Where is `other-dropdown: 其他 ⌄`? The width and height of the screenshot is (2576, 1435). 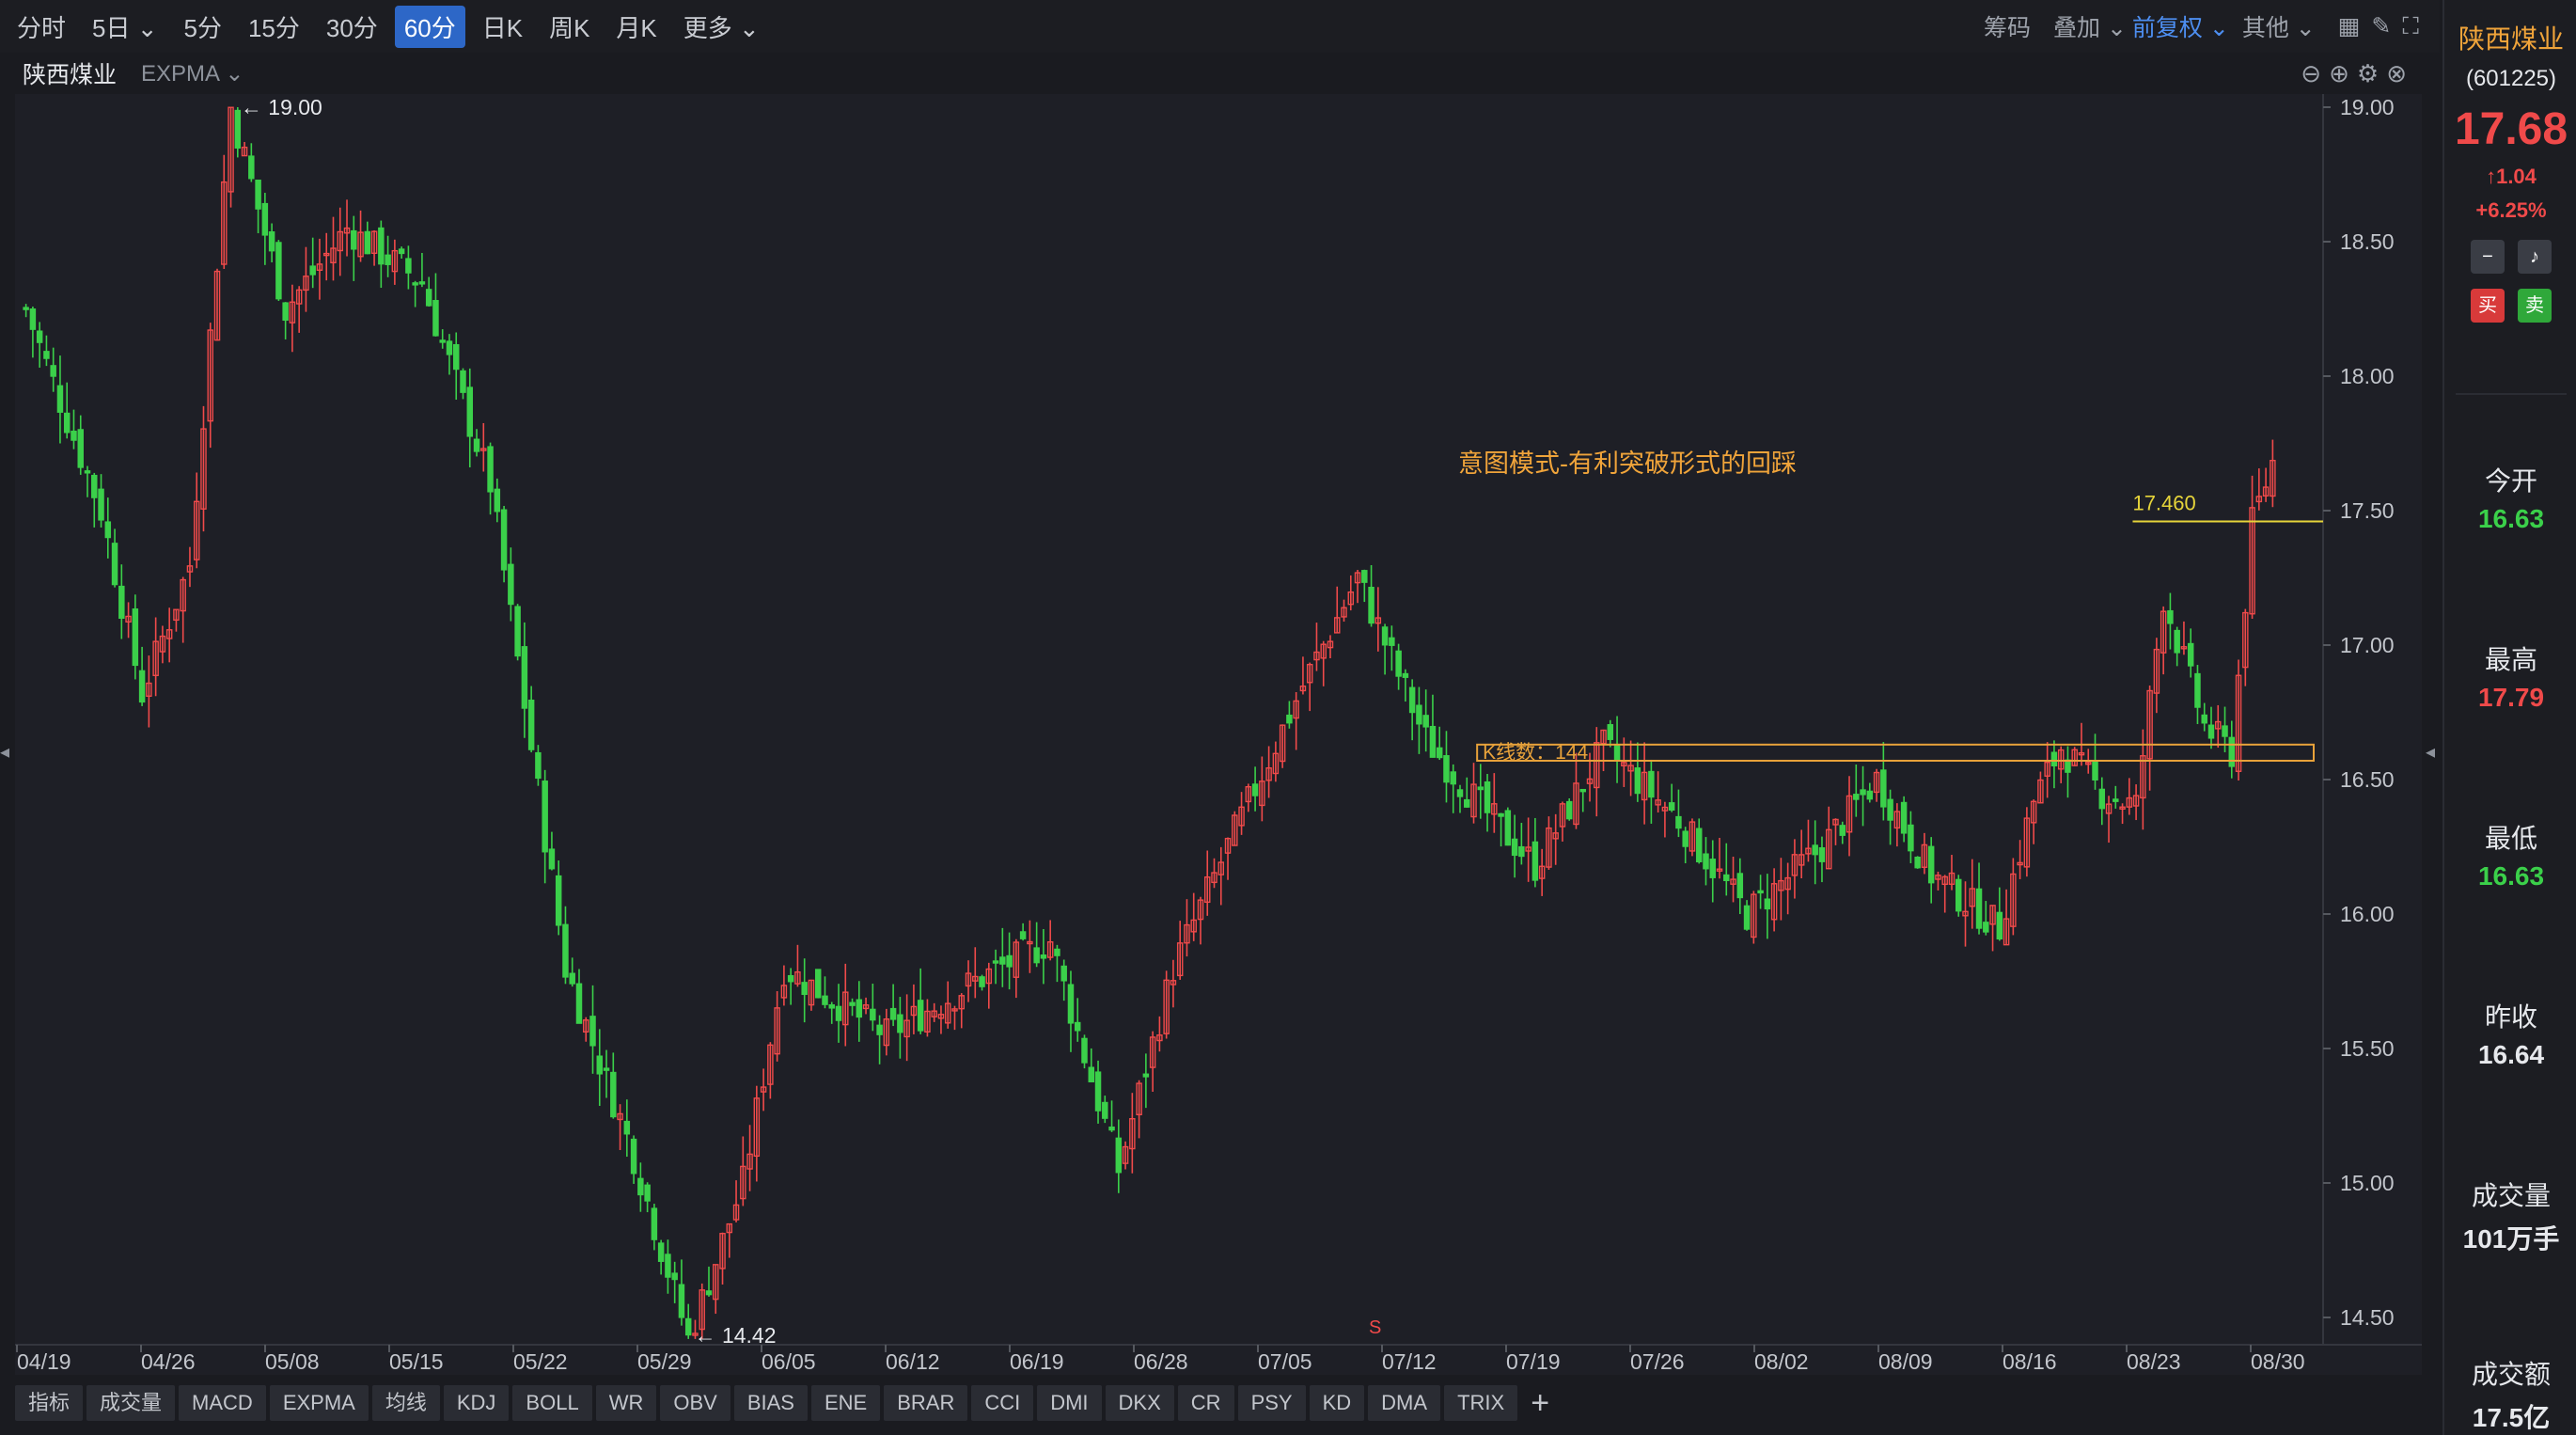 other-dropdown: 其他 ⌄ is located at coordinates (2279, 28).